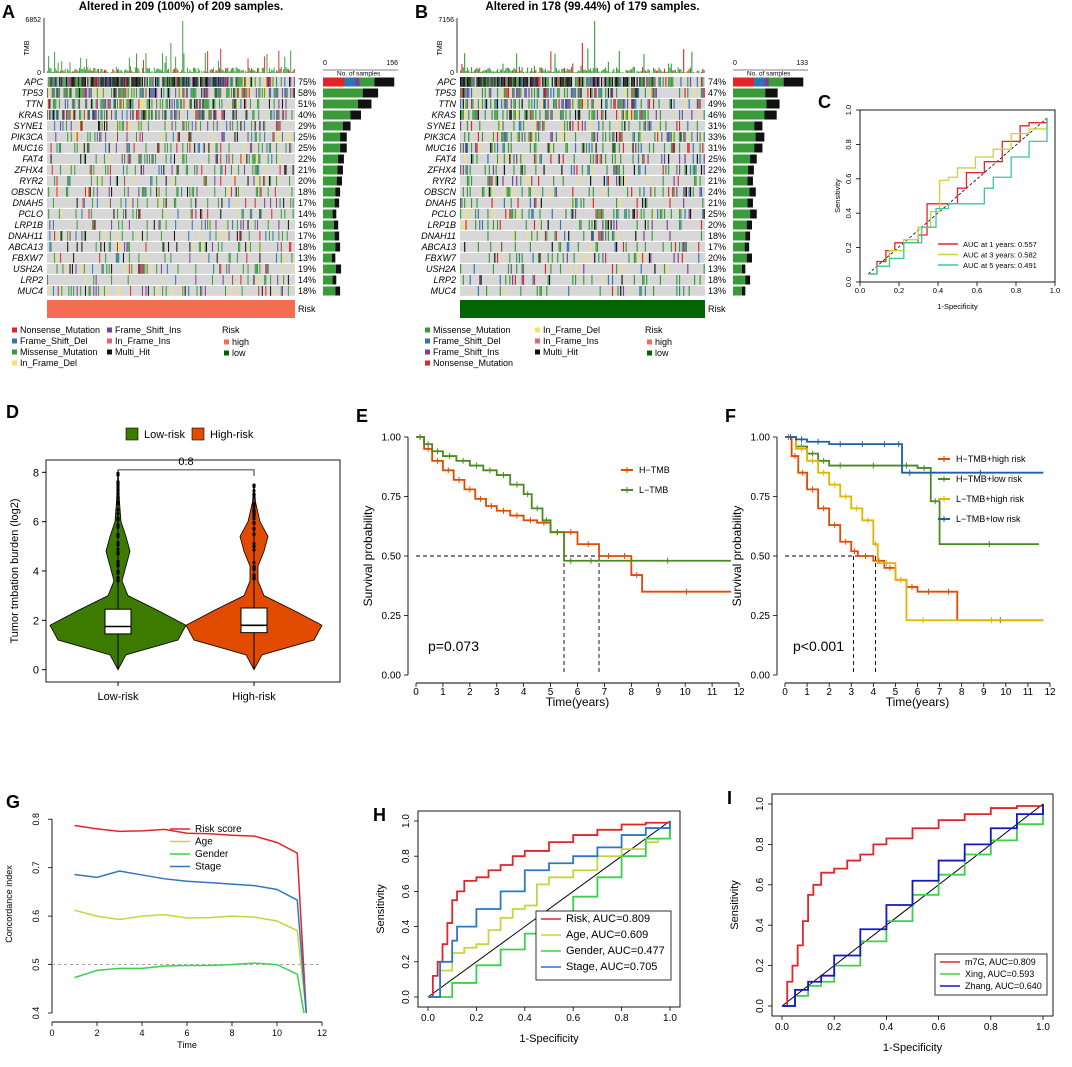 This screenshot has height=1067, width=1072. I want to click on x-tick-label: 0.0, so click(860, 290).